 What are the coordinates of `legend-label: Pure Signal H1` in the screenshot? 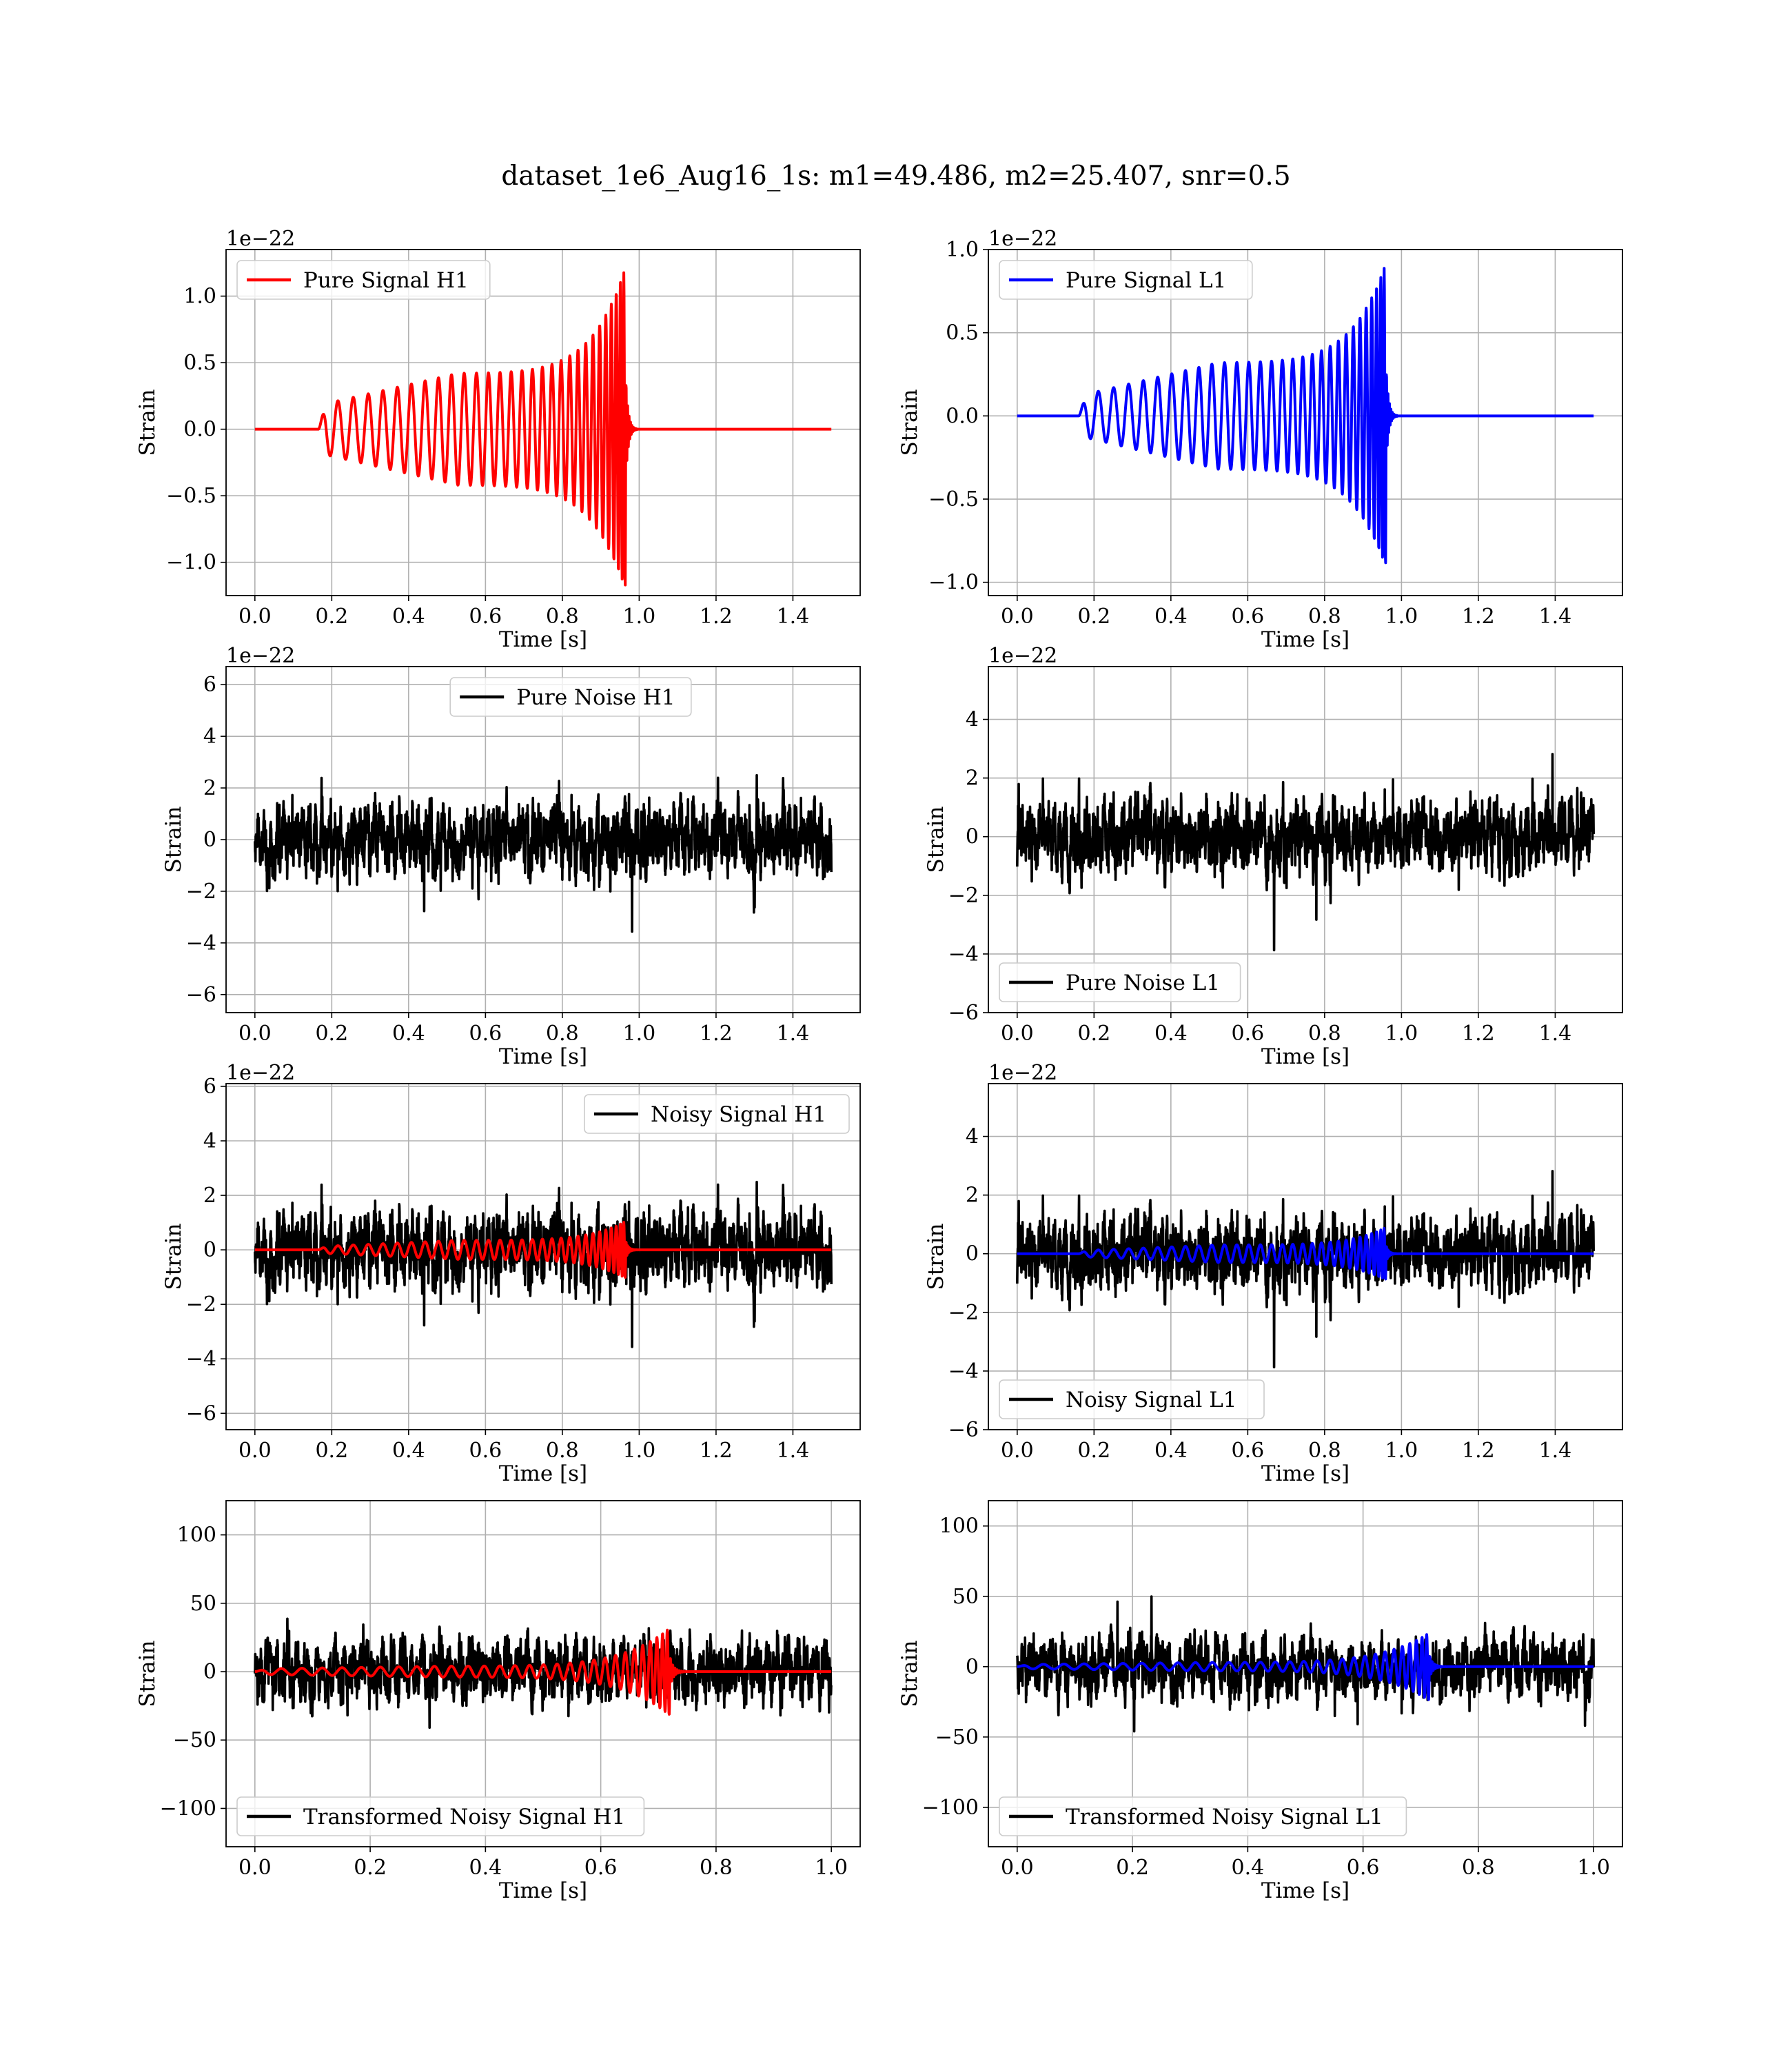 It's located at (386, 280).